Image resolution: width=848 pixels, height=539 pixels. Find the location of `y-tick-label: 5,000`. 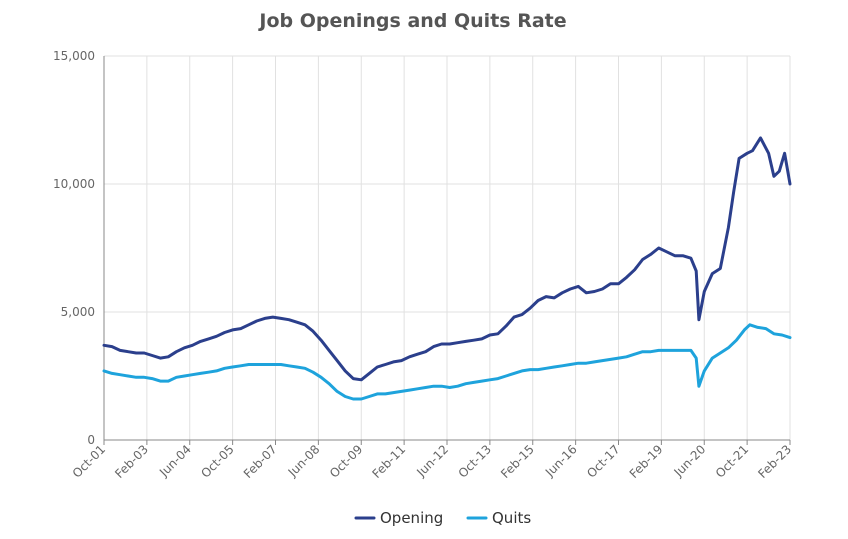

y-tick-label: 5,000 is located at coordinates (78, 312).